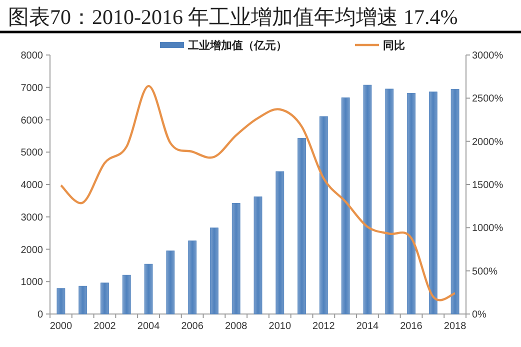 Image resolution: width=521 pixels, height=347 pixels. What do you see at coordinates (488, 99) in the screenshot?
I see `y2-tick-label: 2500%` at bounding box center [488, 99].